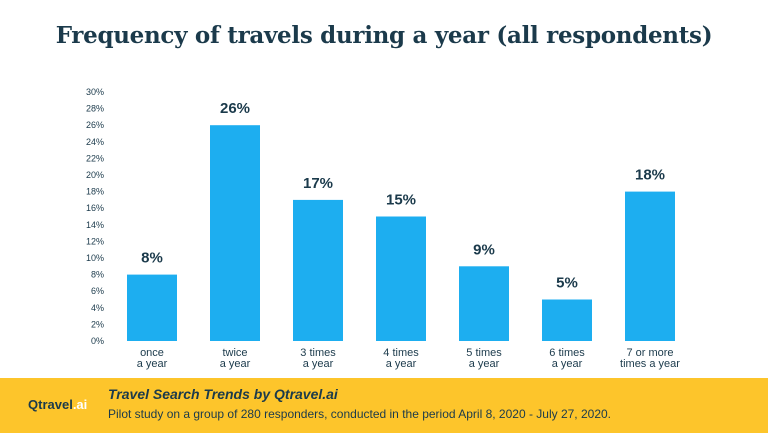  I want to click on y-tick-label: 18%, so click(95, 192).